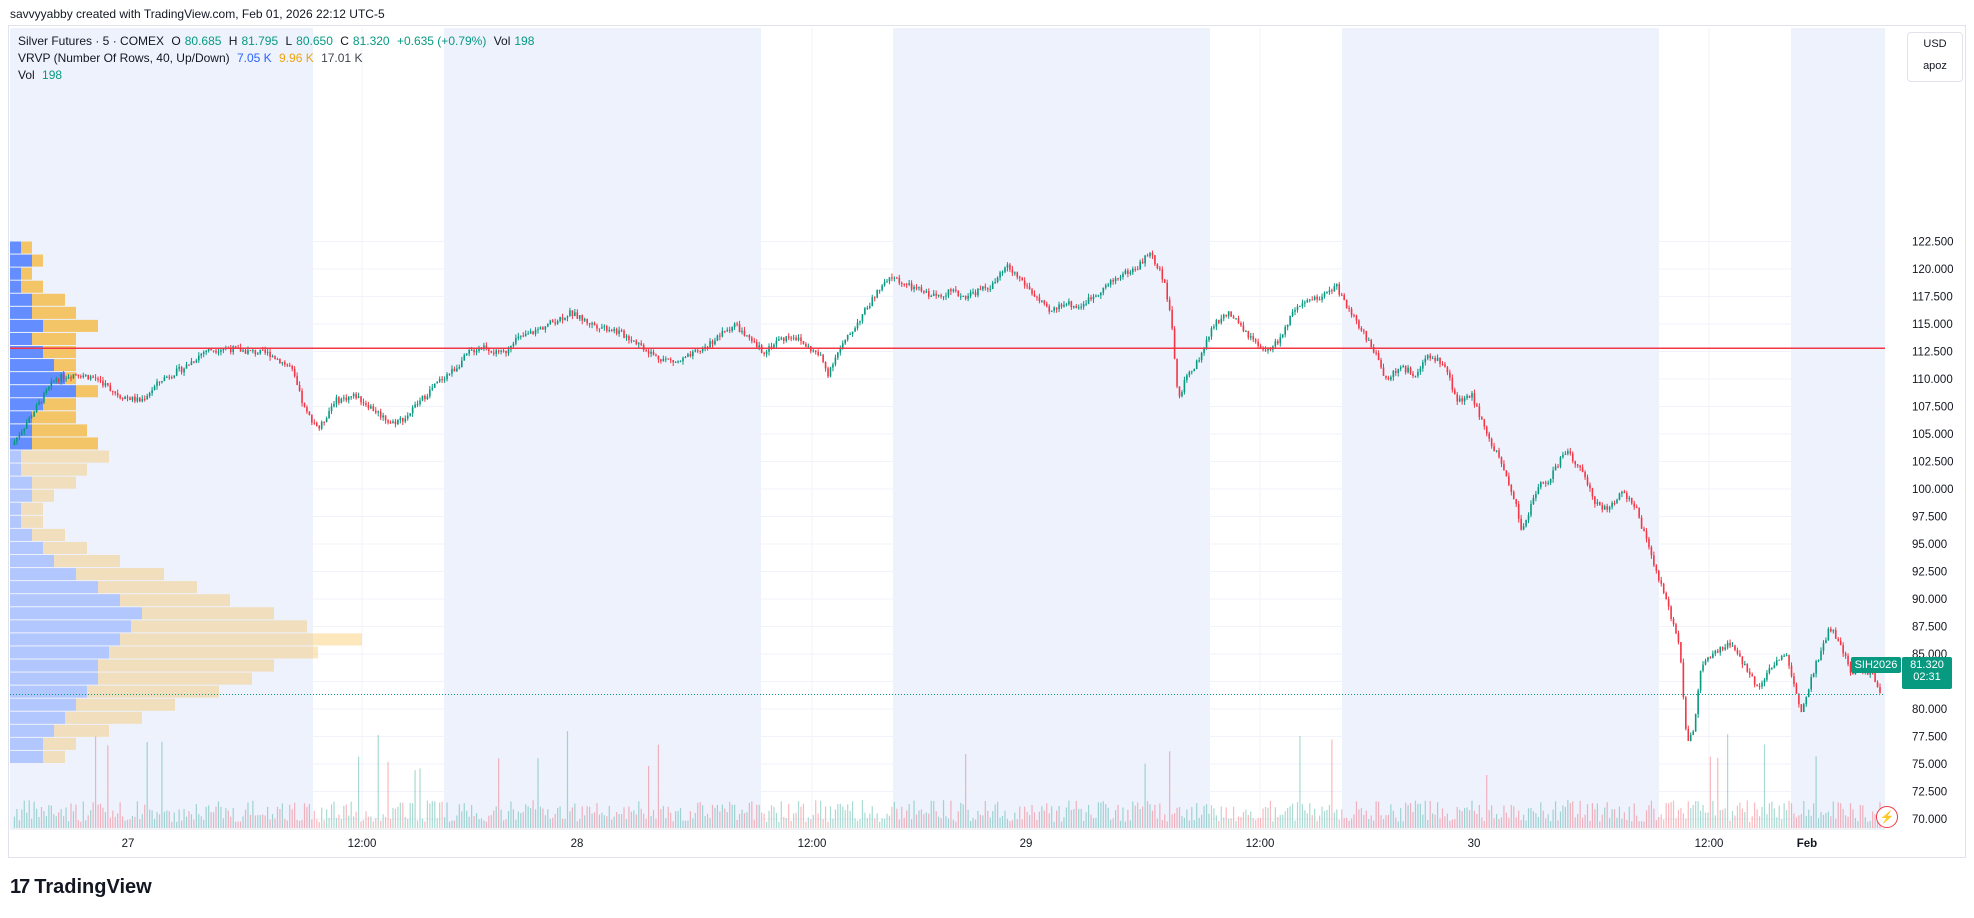 The image size is (1974, 918). Describe the element at coordinates (1935, 57) in the screenshot. I see `currency-unit-box: USD apoz` at that location.